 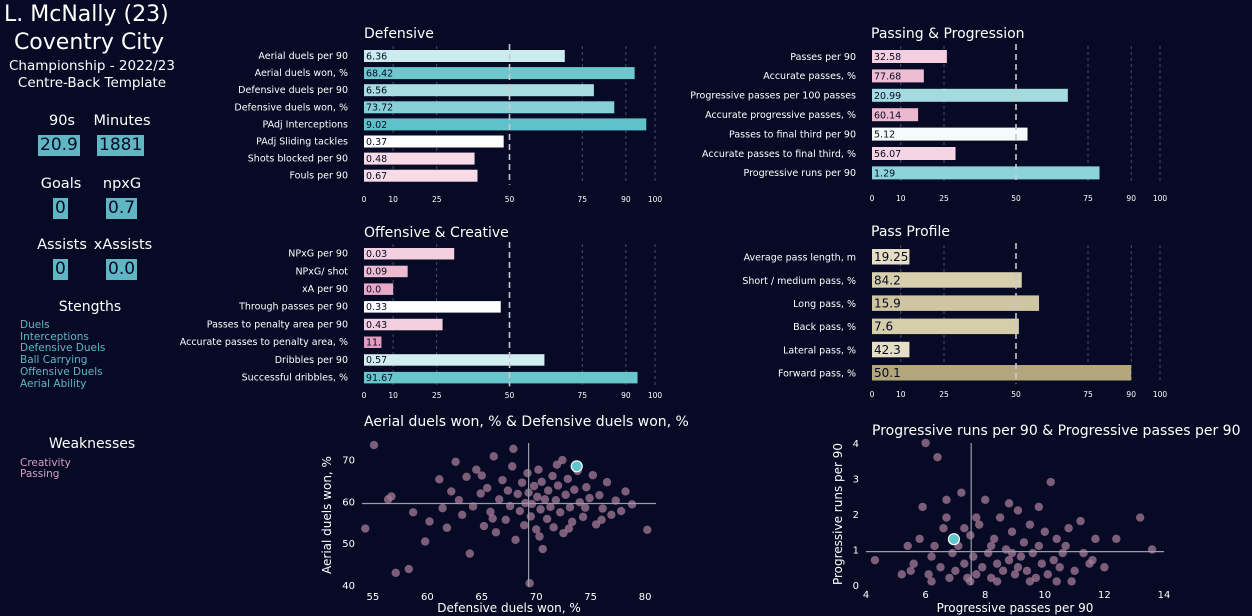 I want to click on weakness-item: Creativity, so click(x=45, y=462).